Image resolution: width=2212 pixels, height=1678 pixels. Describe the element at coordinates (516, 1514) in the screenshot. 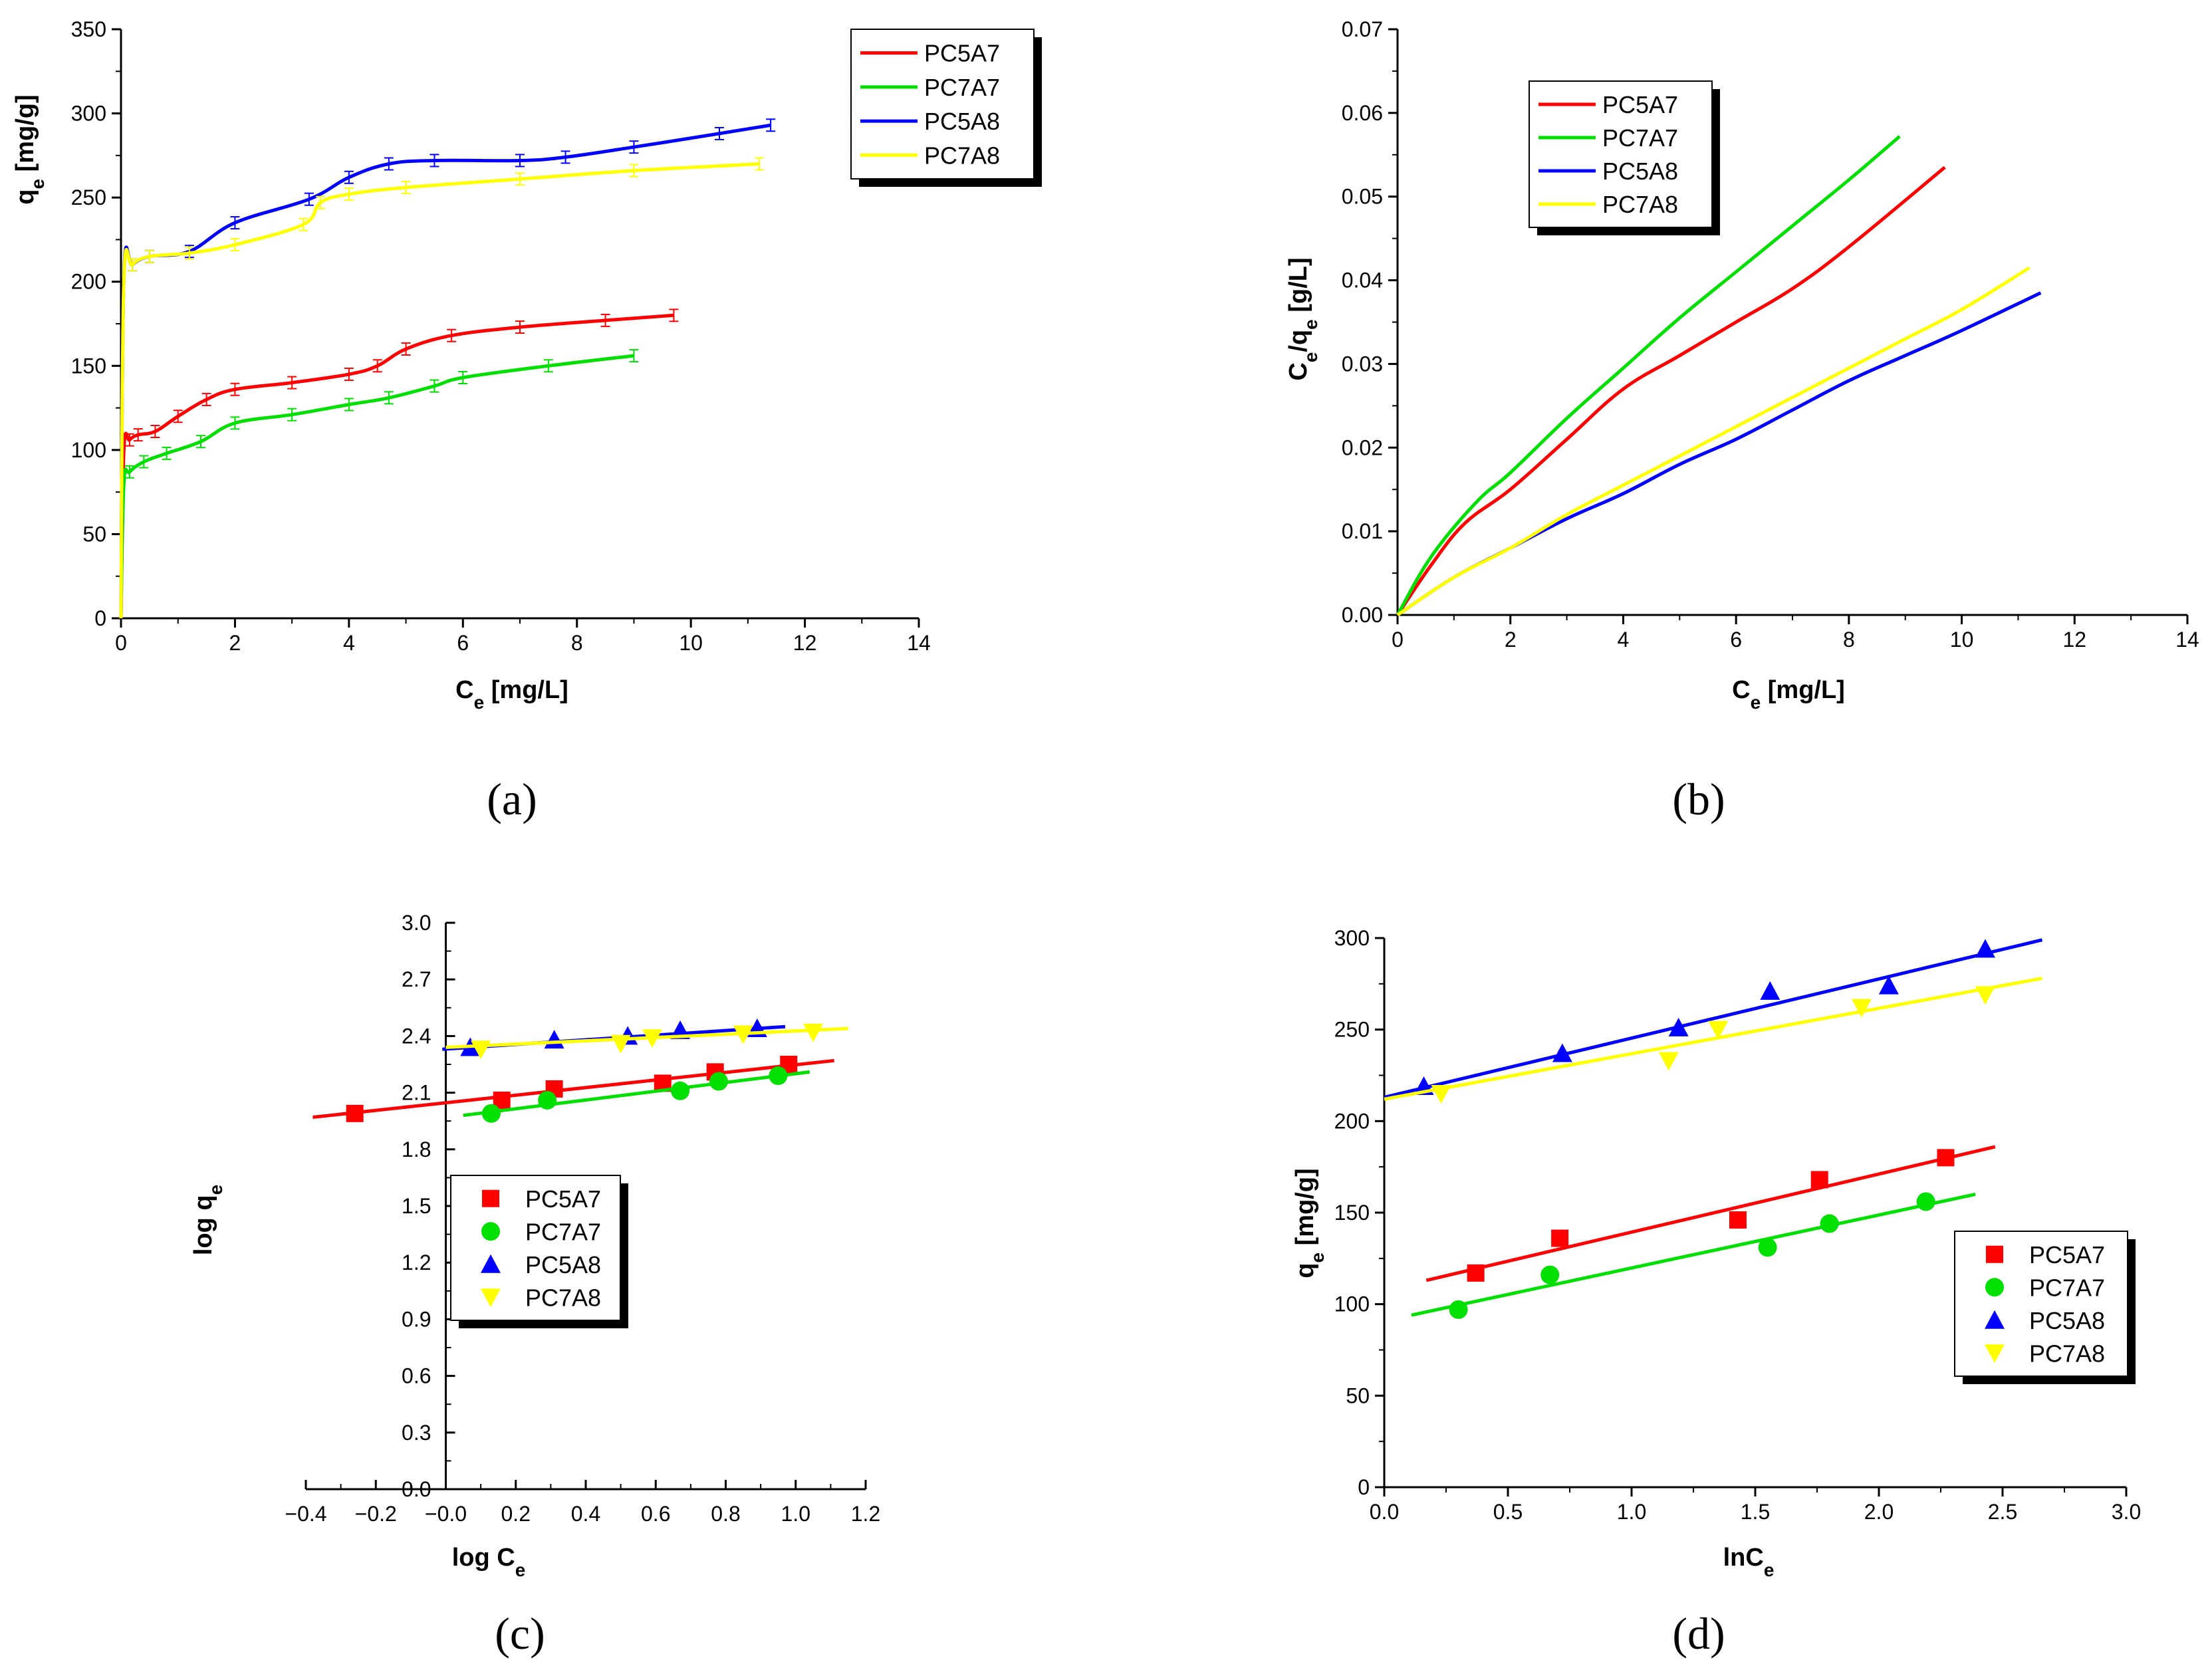

I see `x-tick-label: 0.2` at that location.